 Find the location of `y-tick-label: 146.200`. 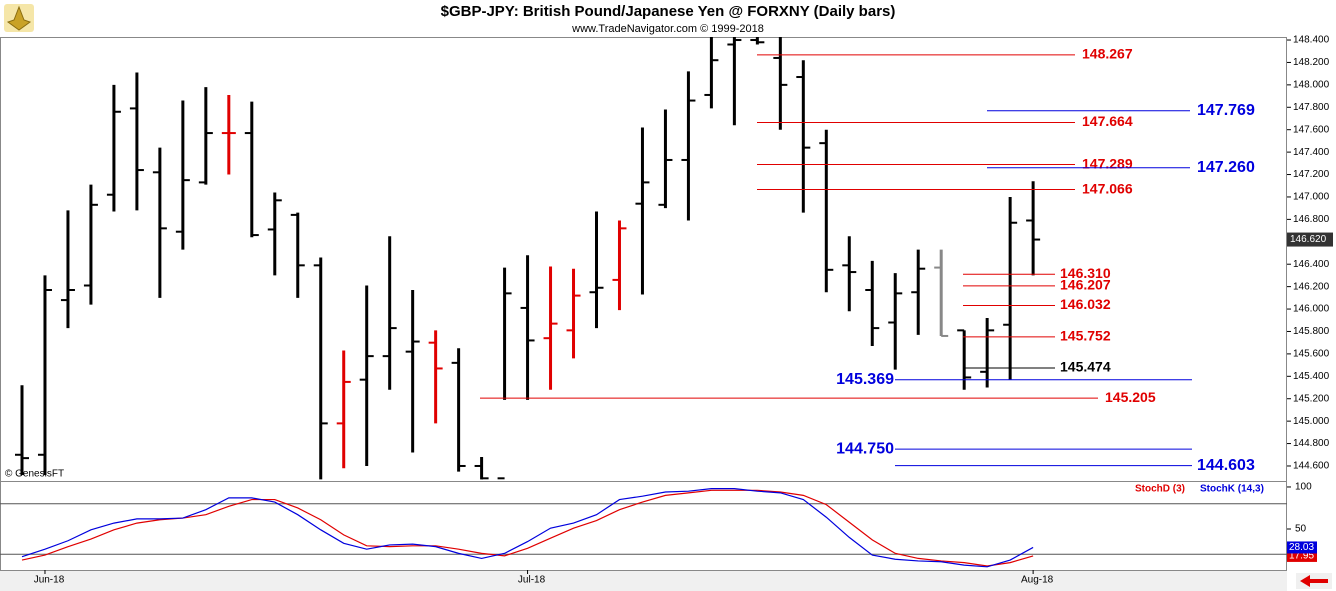

y-tick-label: 146.200 is located at coordinates (1311, 286).